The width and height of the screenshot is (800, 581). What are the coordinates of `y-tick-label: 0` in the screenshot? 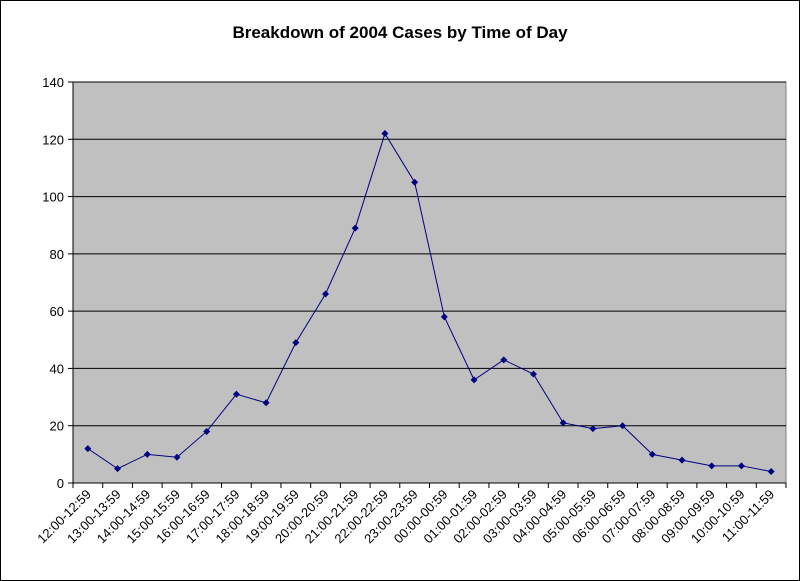 It's located at (60, 483).